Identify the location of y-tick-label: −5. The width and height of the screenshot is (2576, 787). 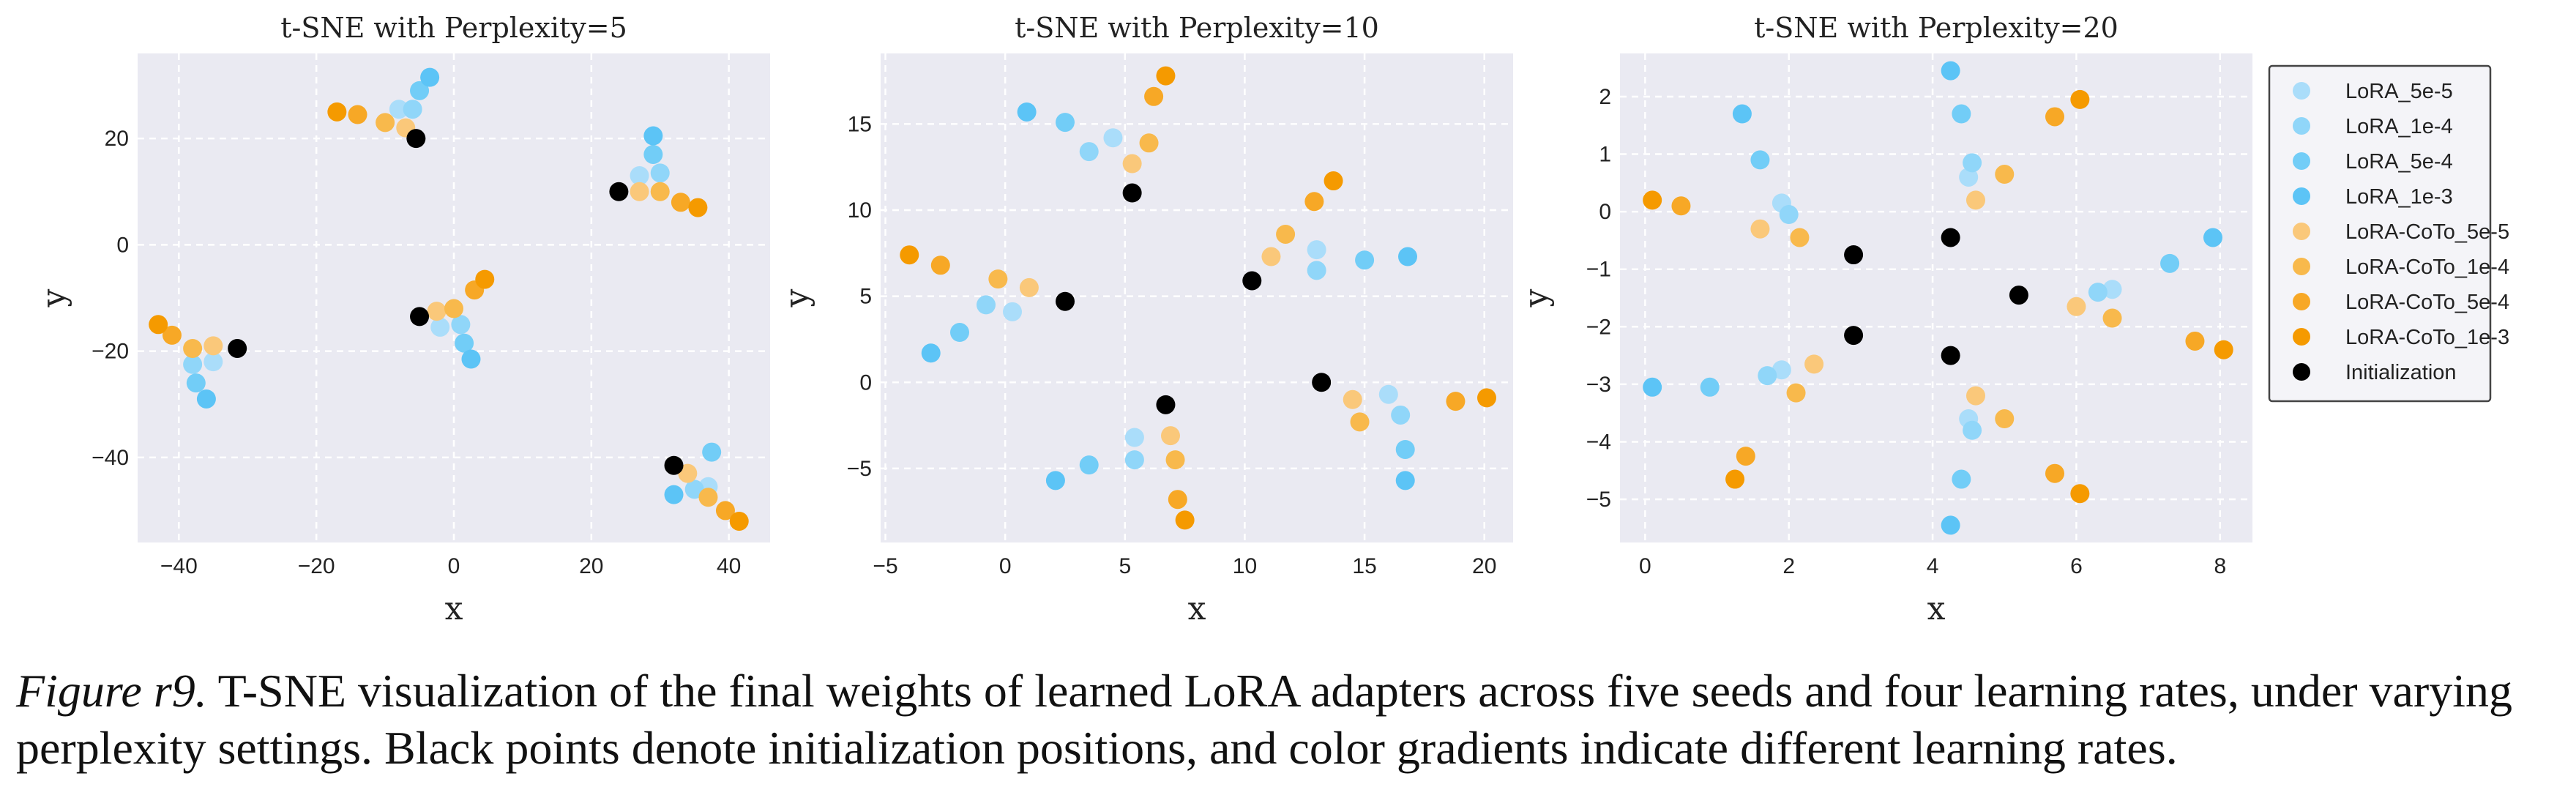
(859, 469).